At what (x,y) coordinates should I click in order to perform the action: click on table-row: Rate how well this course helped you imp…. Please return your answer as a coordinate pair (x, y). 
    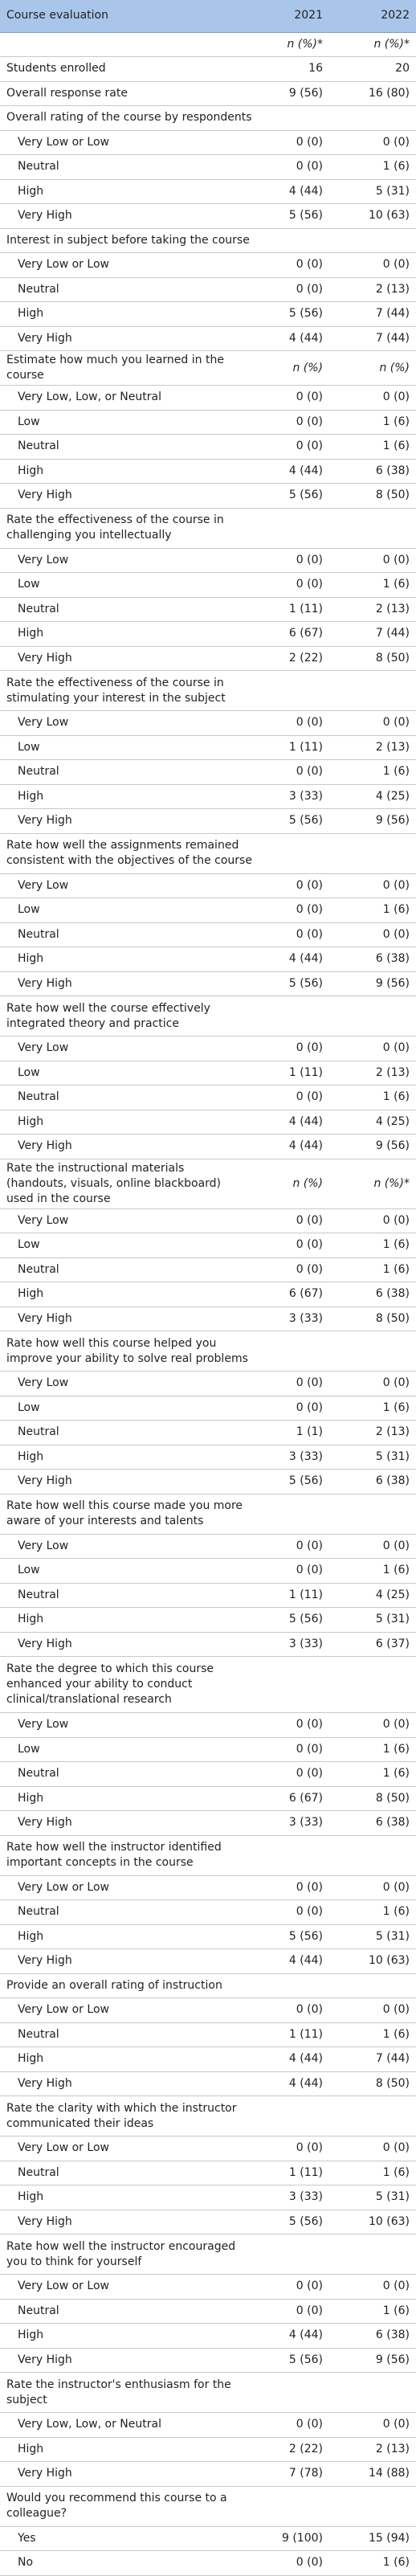
    Looking at the image, I should click on (208, 1351).